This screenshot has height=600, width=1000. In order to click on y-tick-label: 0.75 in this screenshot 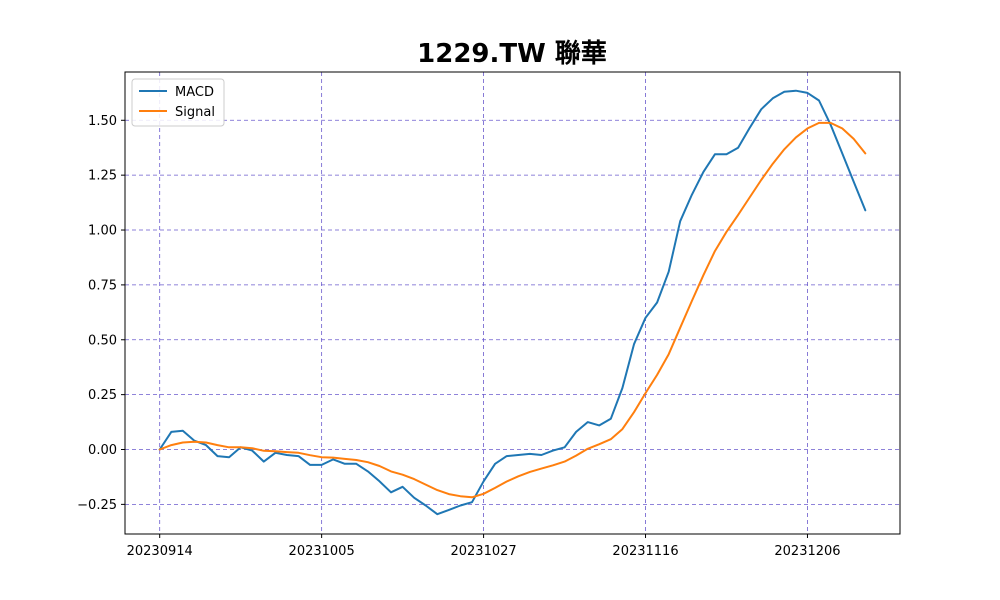, I will do `click(102, 285)`.